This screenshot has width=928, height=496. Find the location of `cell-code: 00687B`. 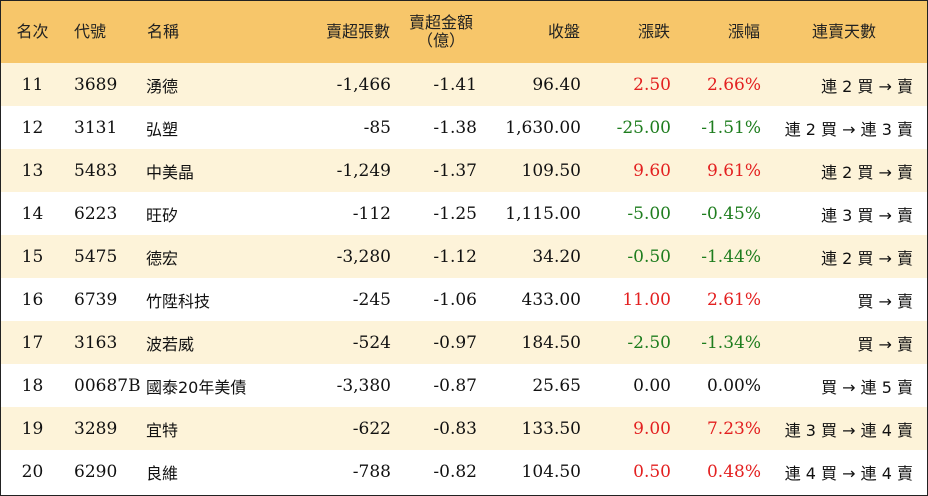

cell-code: 00687B is located at coordinates (107, 385).